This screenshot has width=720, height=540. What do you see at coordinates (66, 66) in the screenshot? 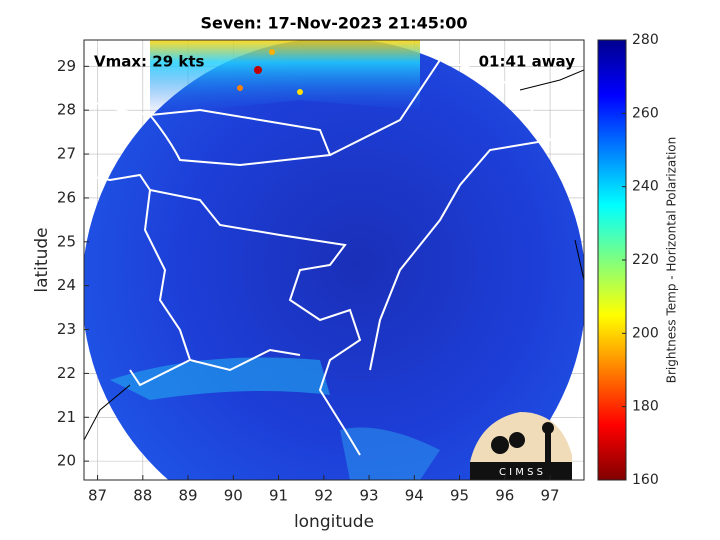
I see `y-tick-label: 29` at bounding box center [66, 66].